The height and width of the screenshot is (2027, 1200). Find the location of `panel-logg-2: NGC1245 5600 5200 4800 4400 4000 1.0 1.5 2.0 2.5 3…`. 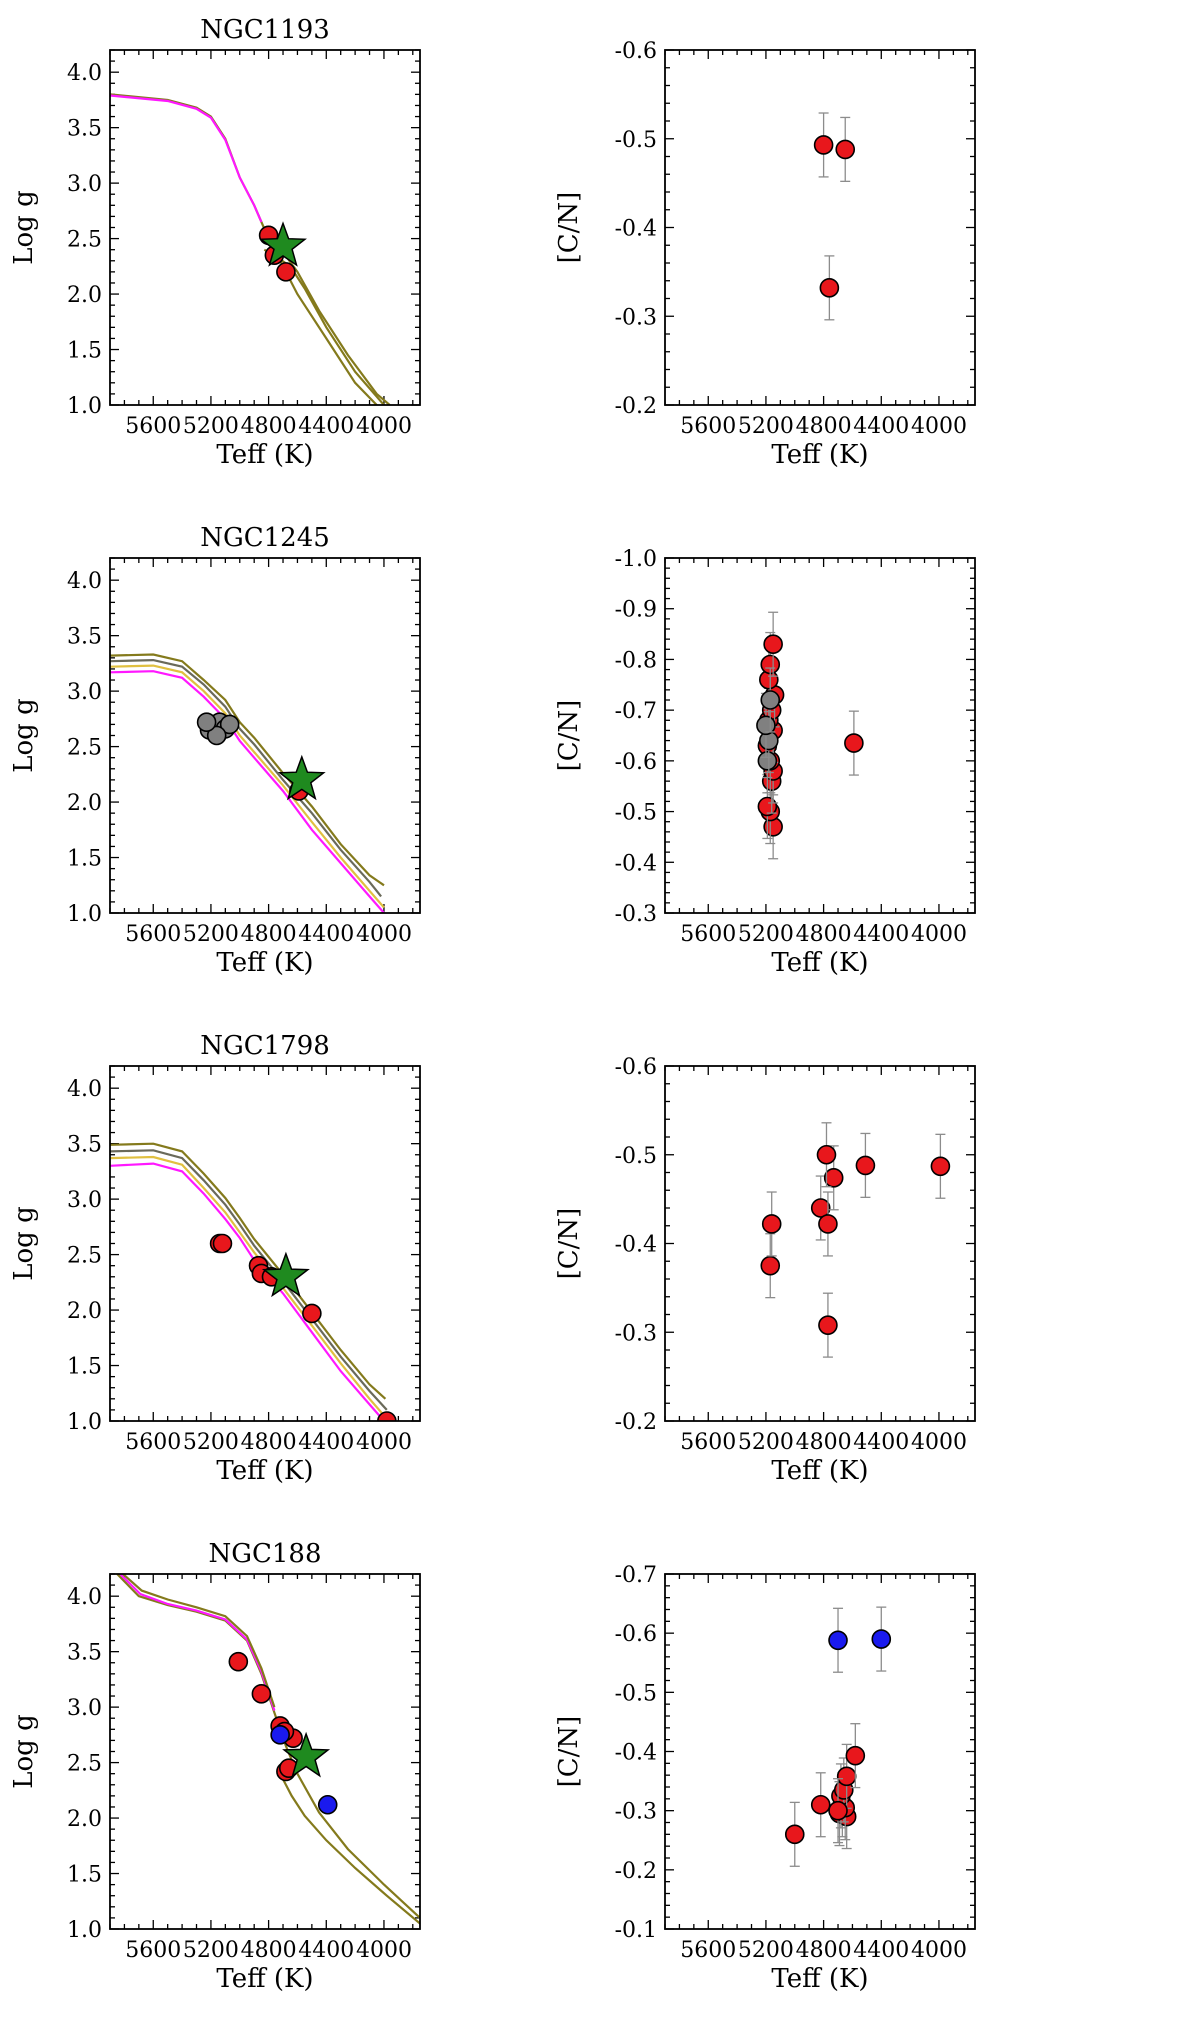

panel-logg-2: NGC1245 5600 5200 4800 4400 4000 1.0 1.5 2.0 2.5 3… is located at coordinates (215, 750).